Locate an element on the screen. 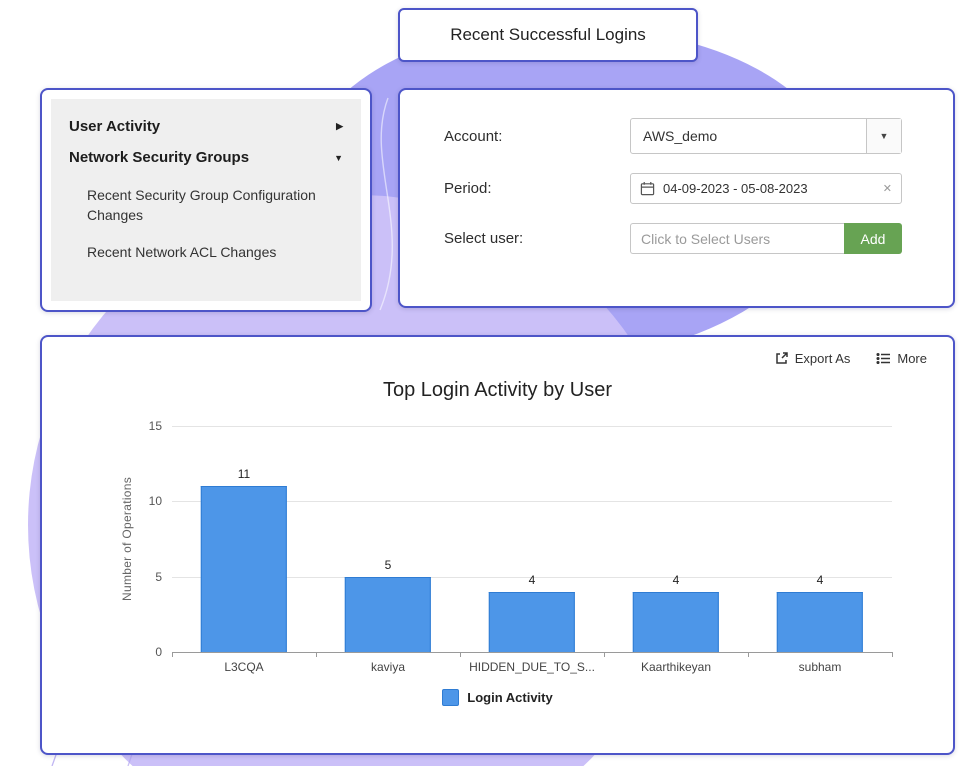 This screenshot has width=960, height=766. bar-subham is located at coordinates (820, 621).